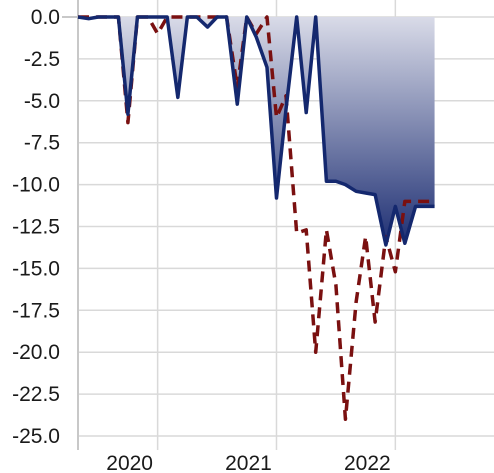 The height and width of the screenshot is (473, 494). What do you see at coordinates (36, 352) in the screenshot?
I see `y-tick-label: -20.0` at bounding box center [36, 352].